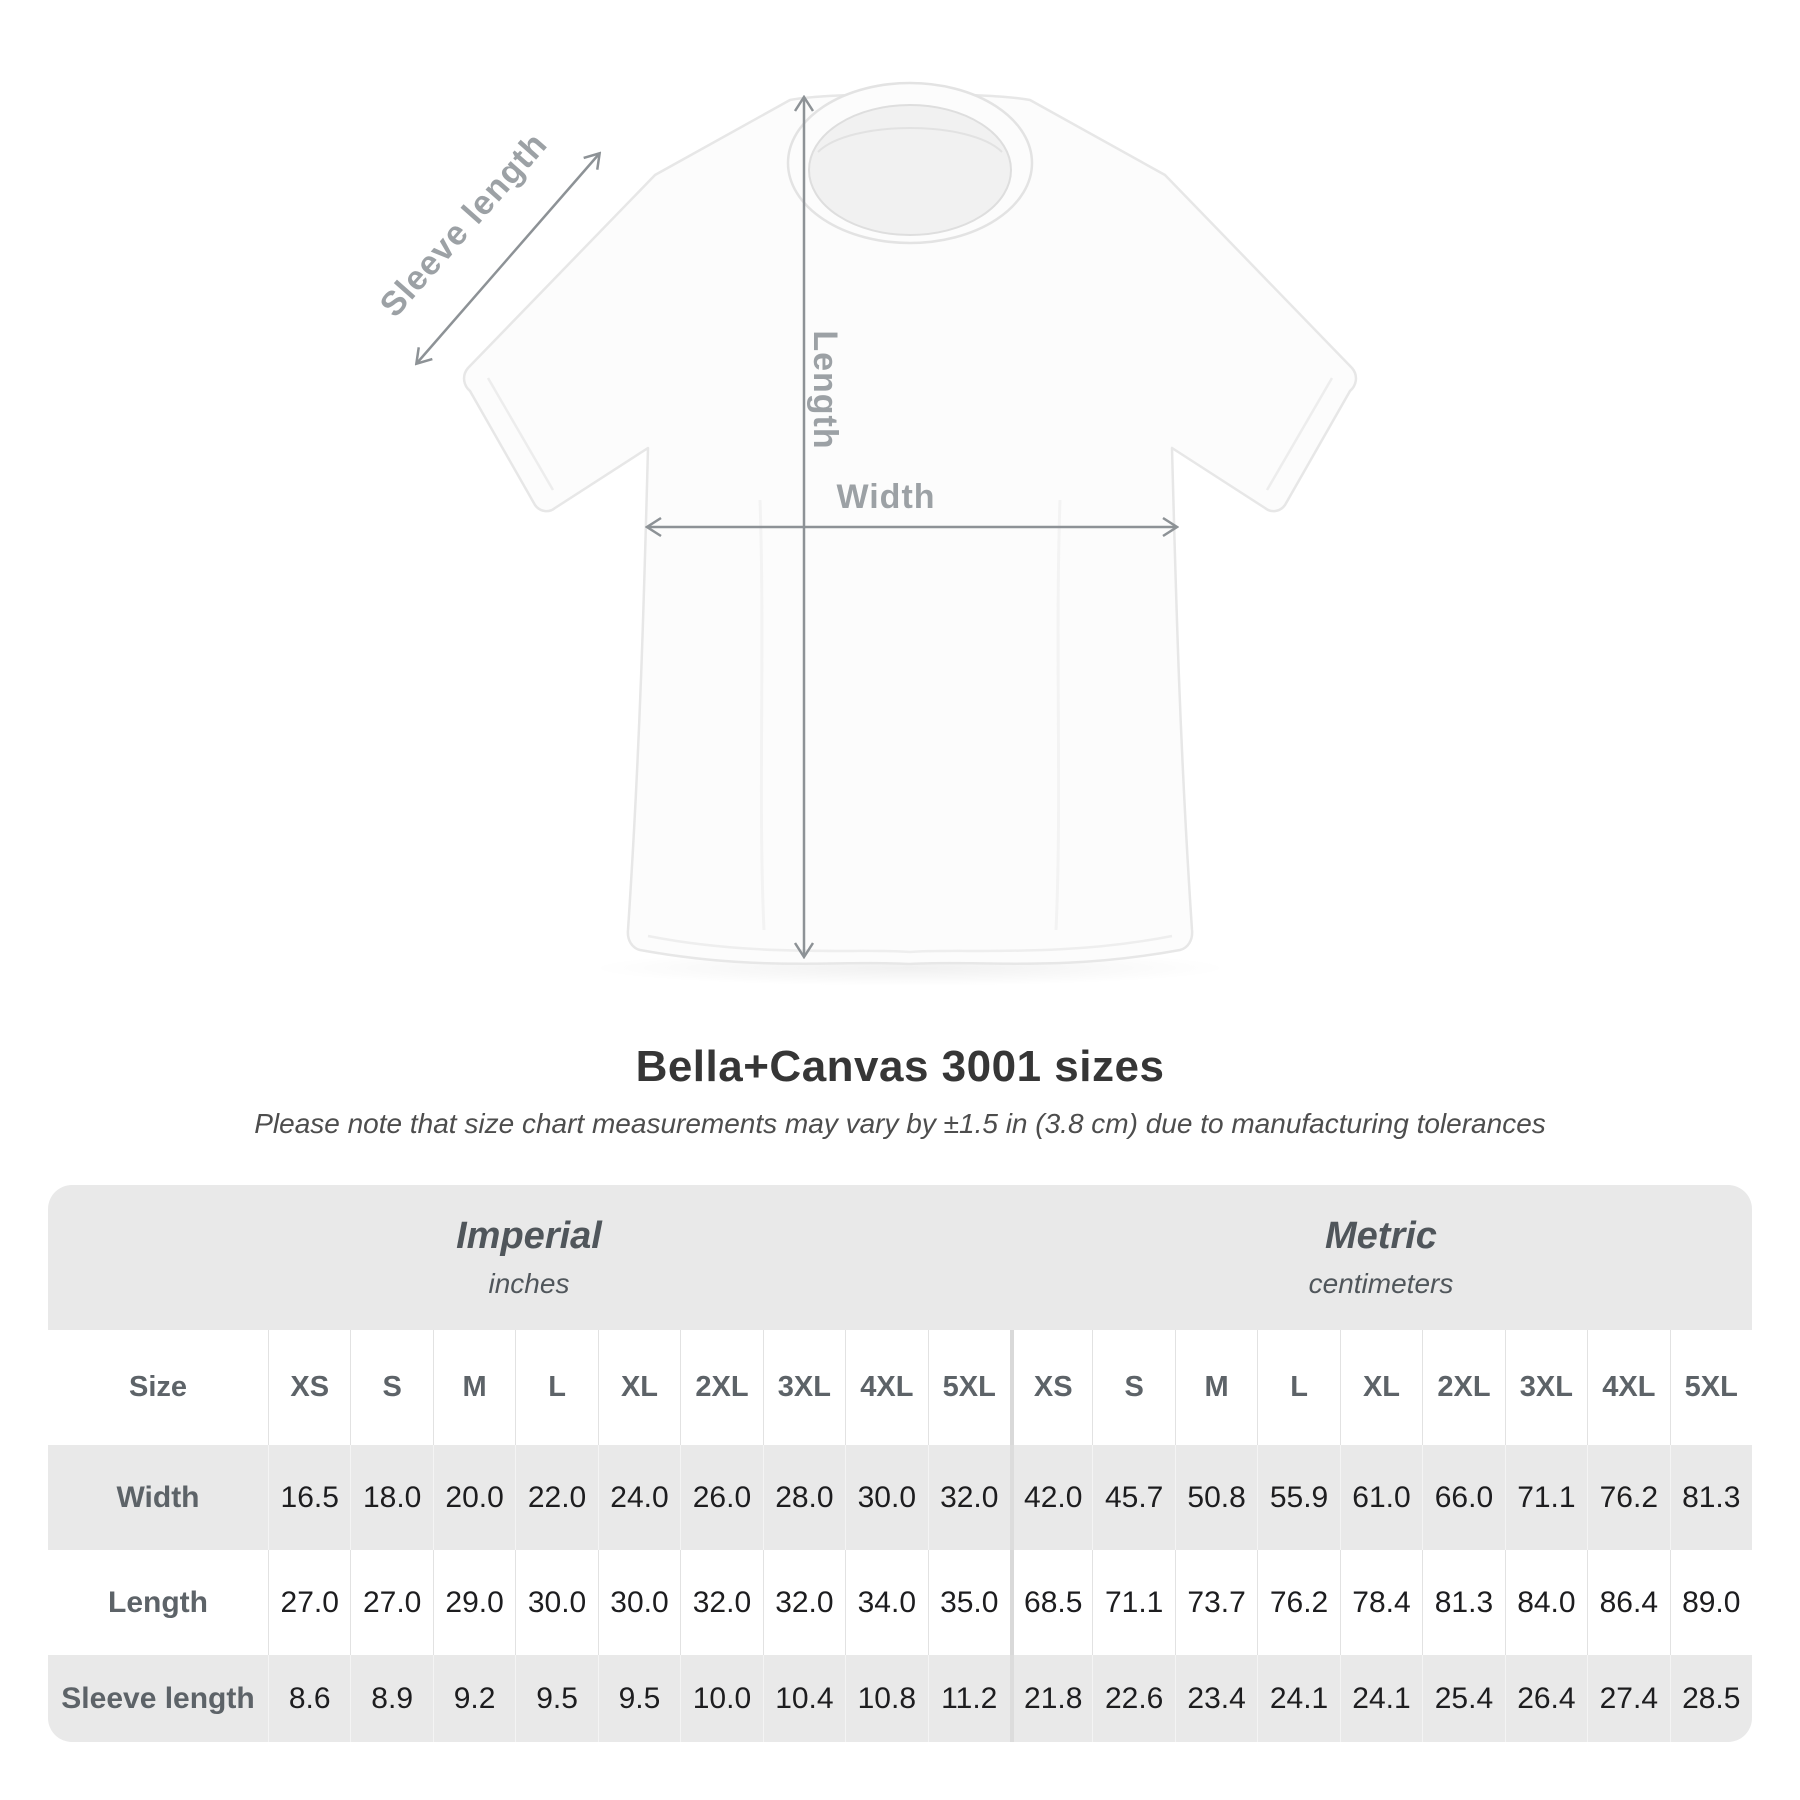 Image resolution: width=1800 pixels, height=1800 pixels. Describe the element at coordinates (721, 1387) in the screenshot. I see `size-header-2xl-imperial: 2XL` at that location.